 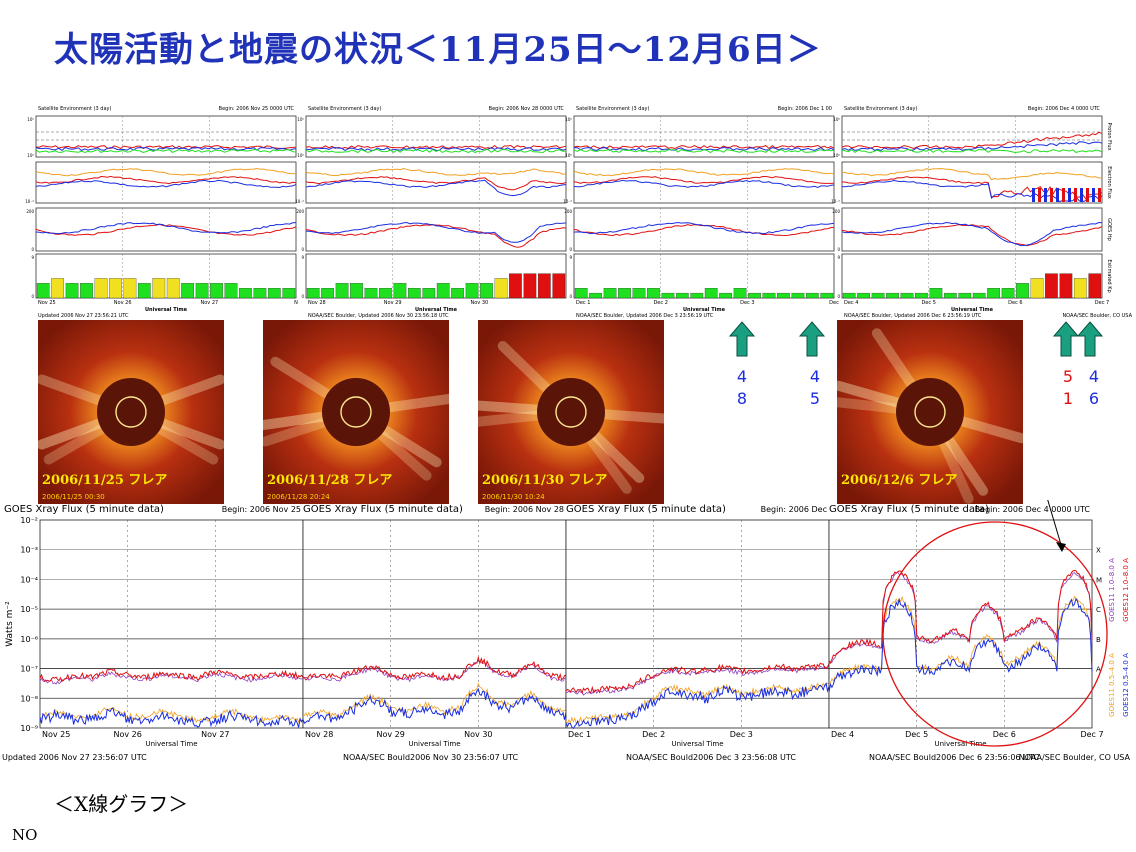 What do you see at coordinates (805, 109) in the screenshot?
I see `panel-header-right: Begin: 2006 Dec 1 00` at bounding box center [805, 109].